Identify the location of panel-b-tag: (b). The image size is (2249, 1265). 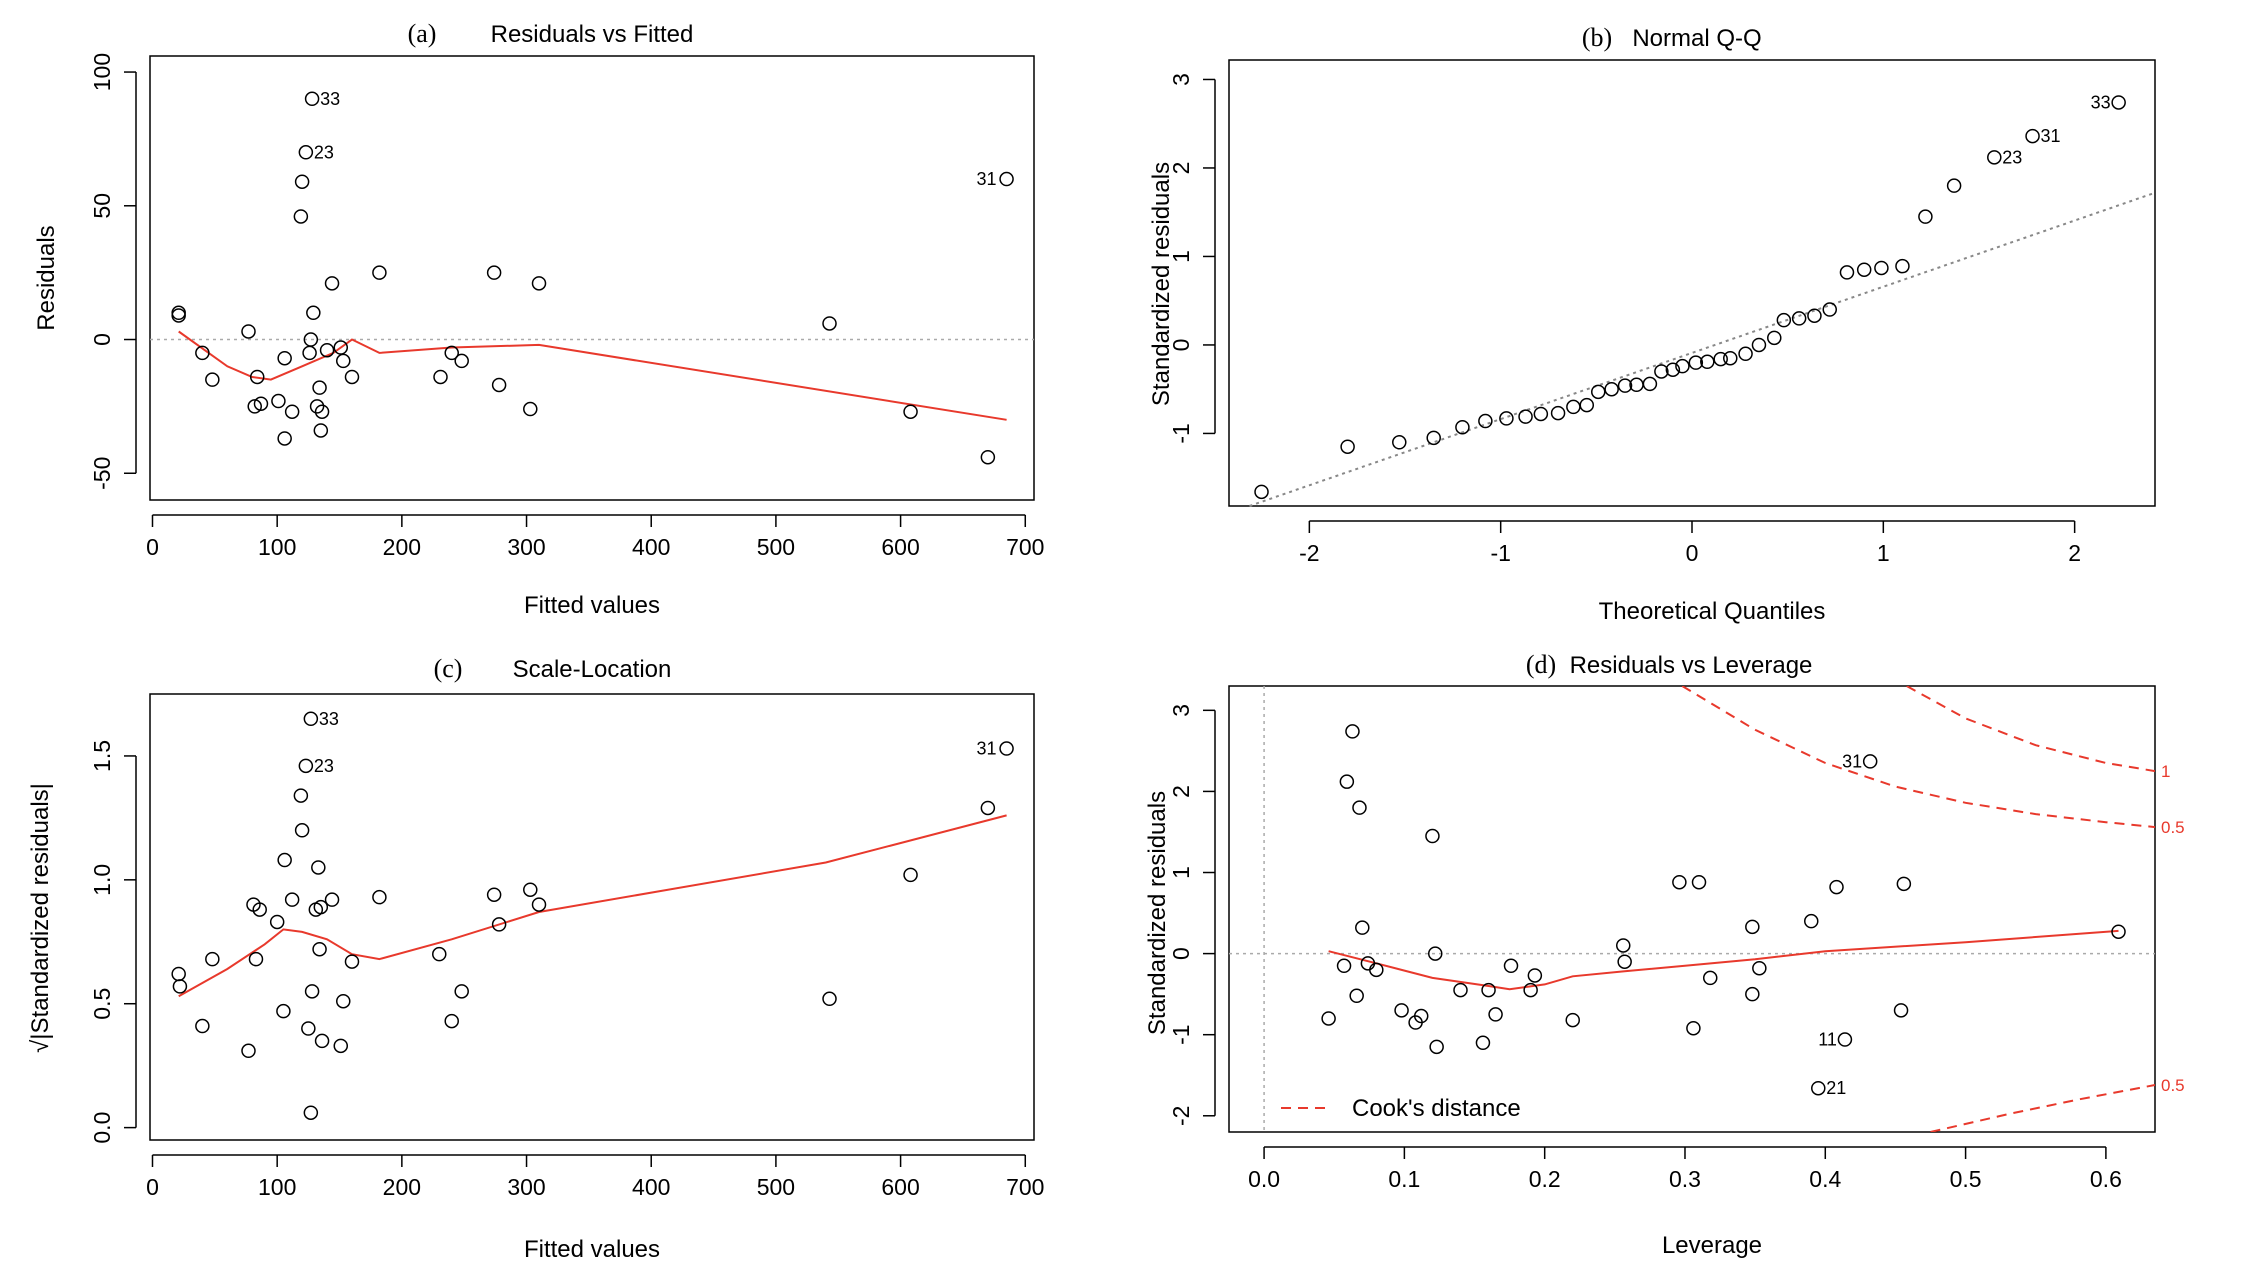
(1597, 37).